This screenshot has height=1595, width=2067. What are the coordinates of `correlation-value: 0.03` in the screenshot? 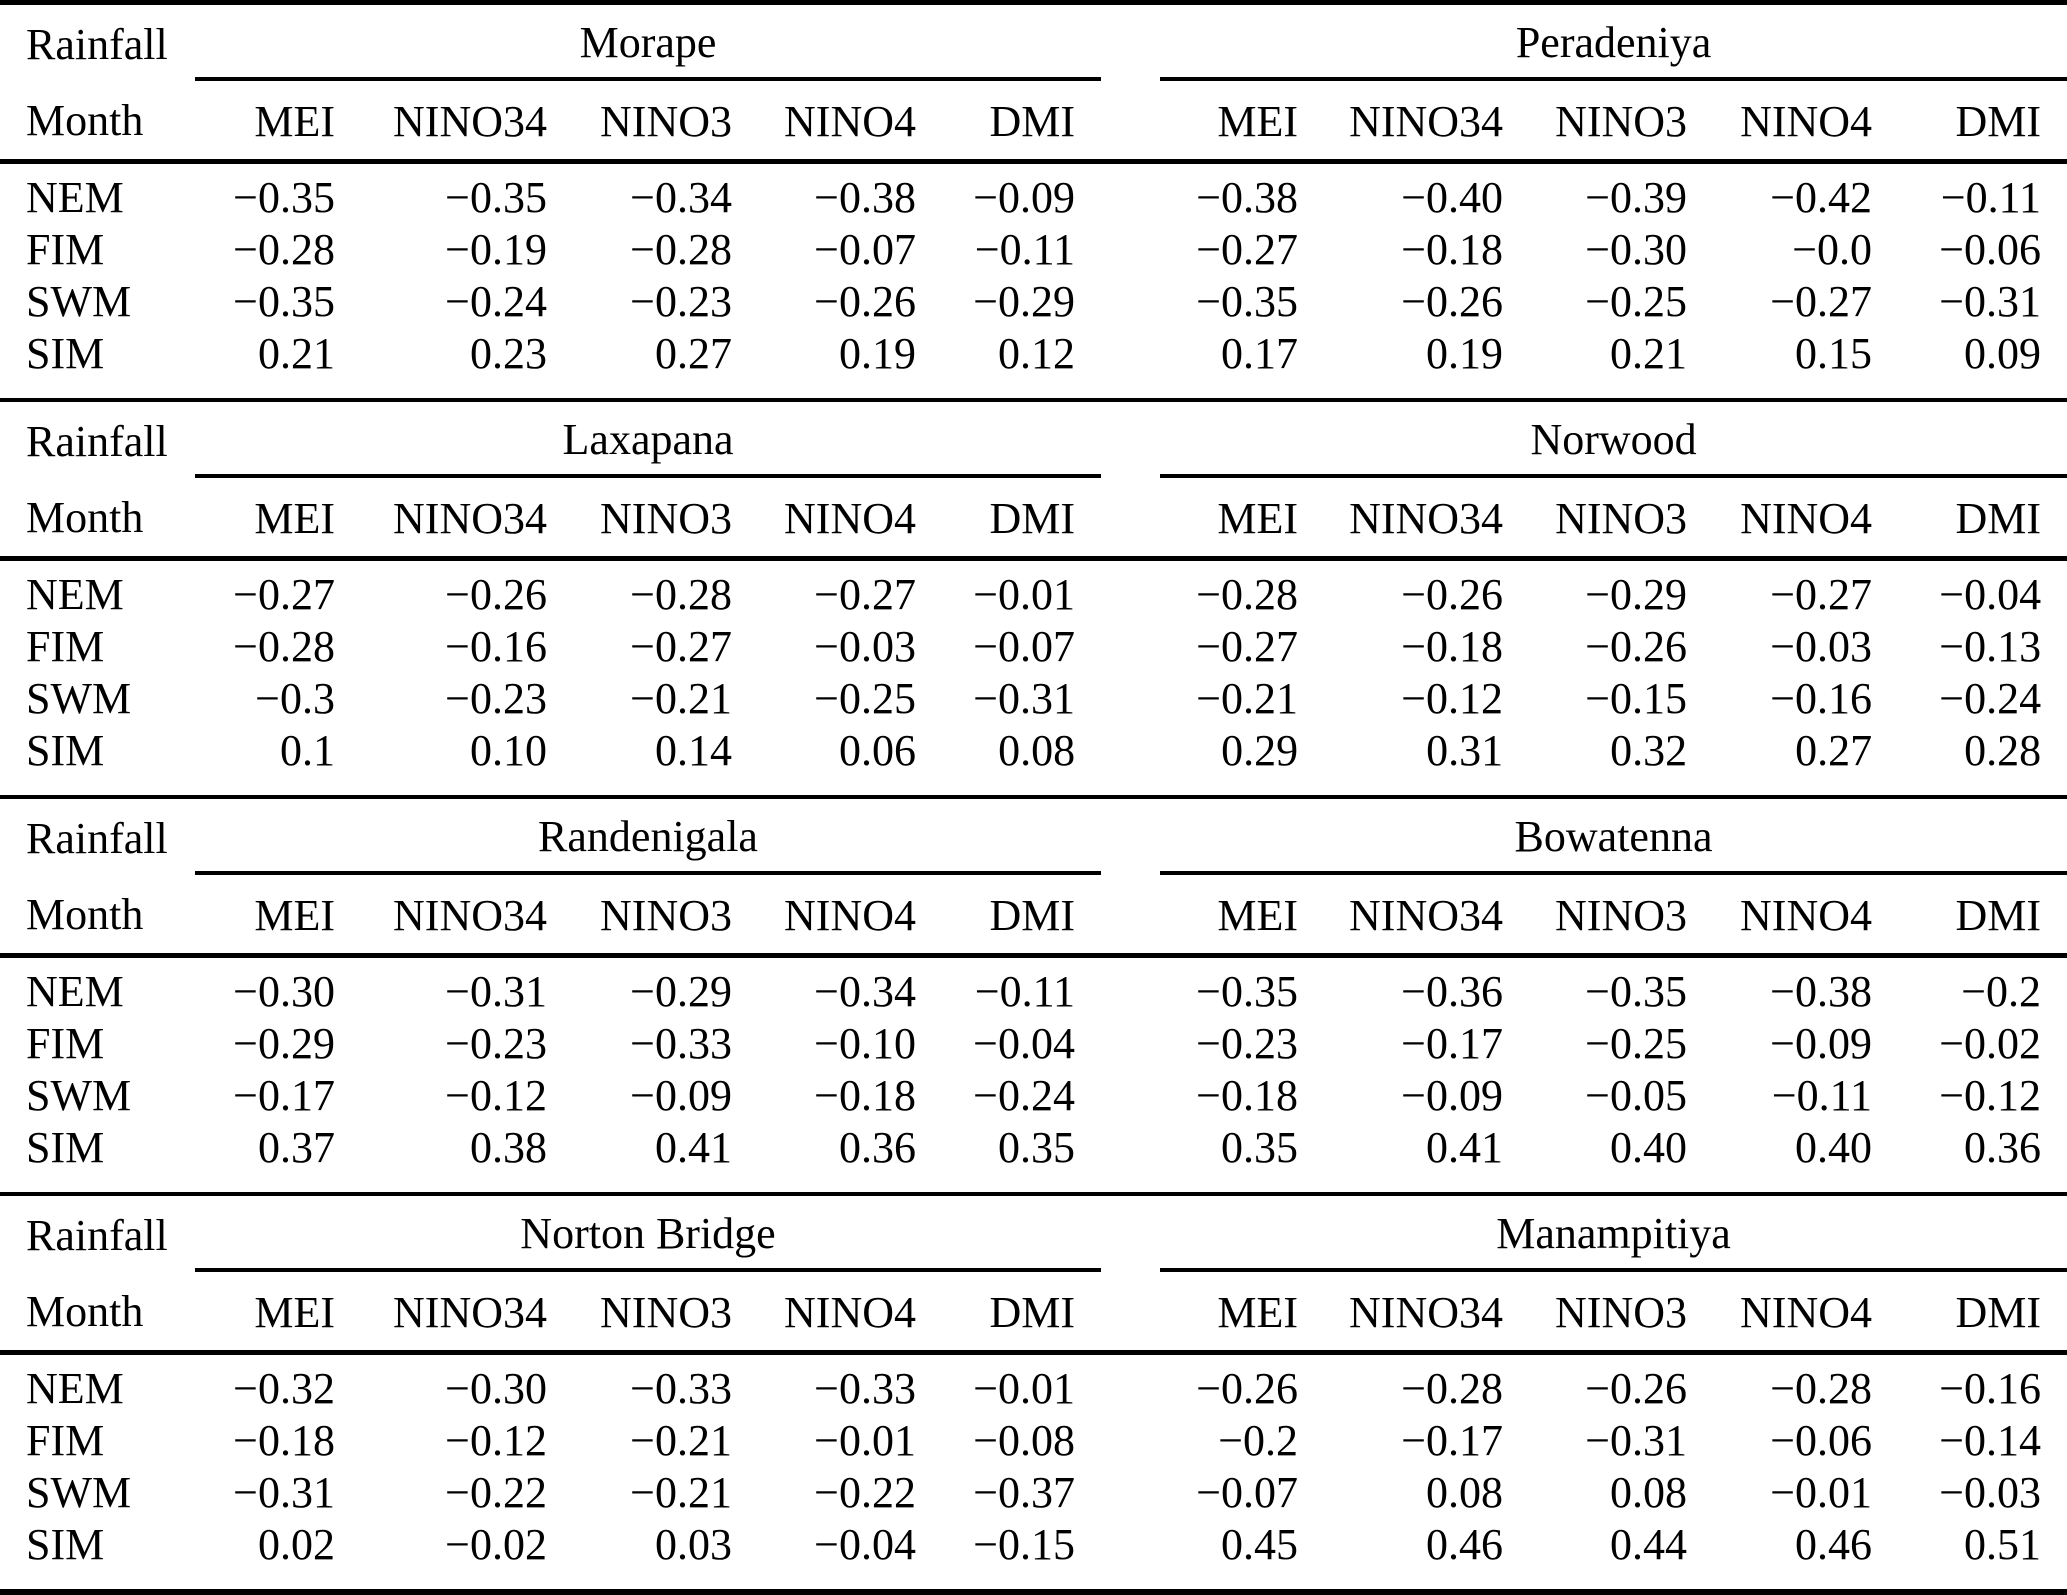 It's located at (693, 1544).